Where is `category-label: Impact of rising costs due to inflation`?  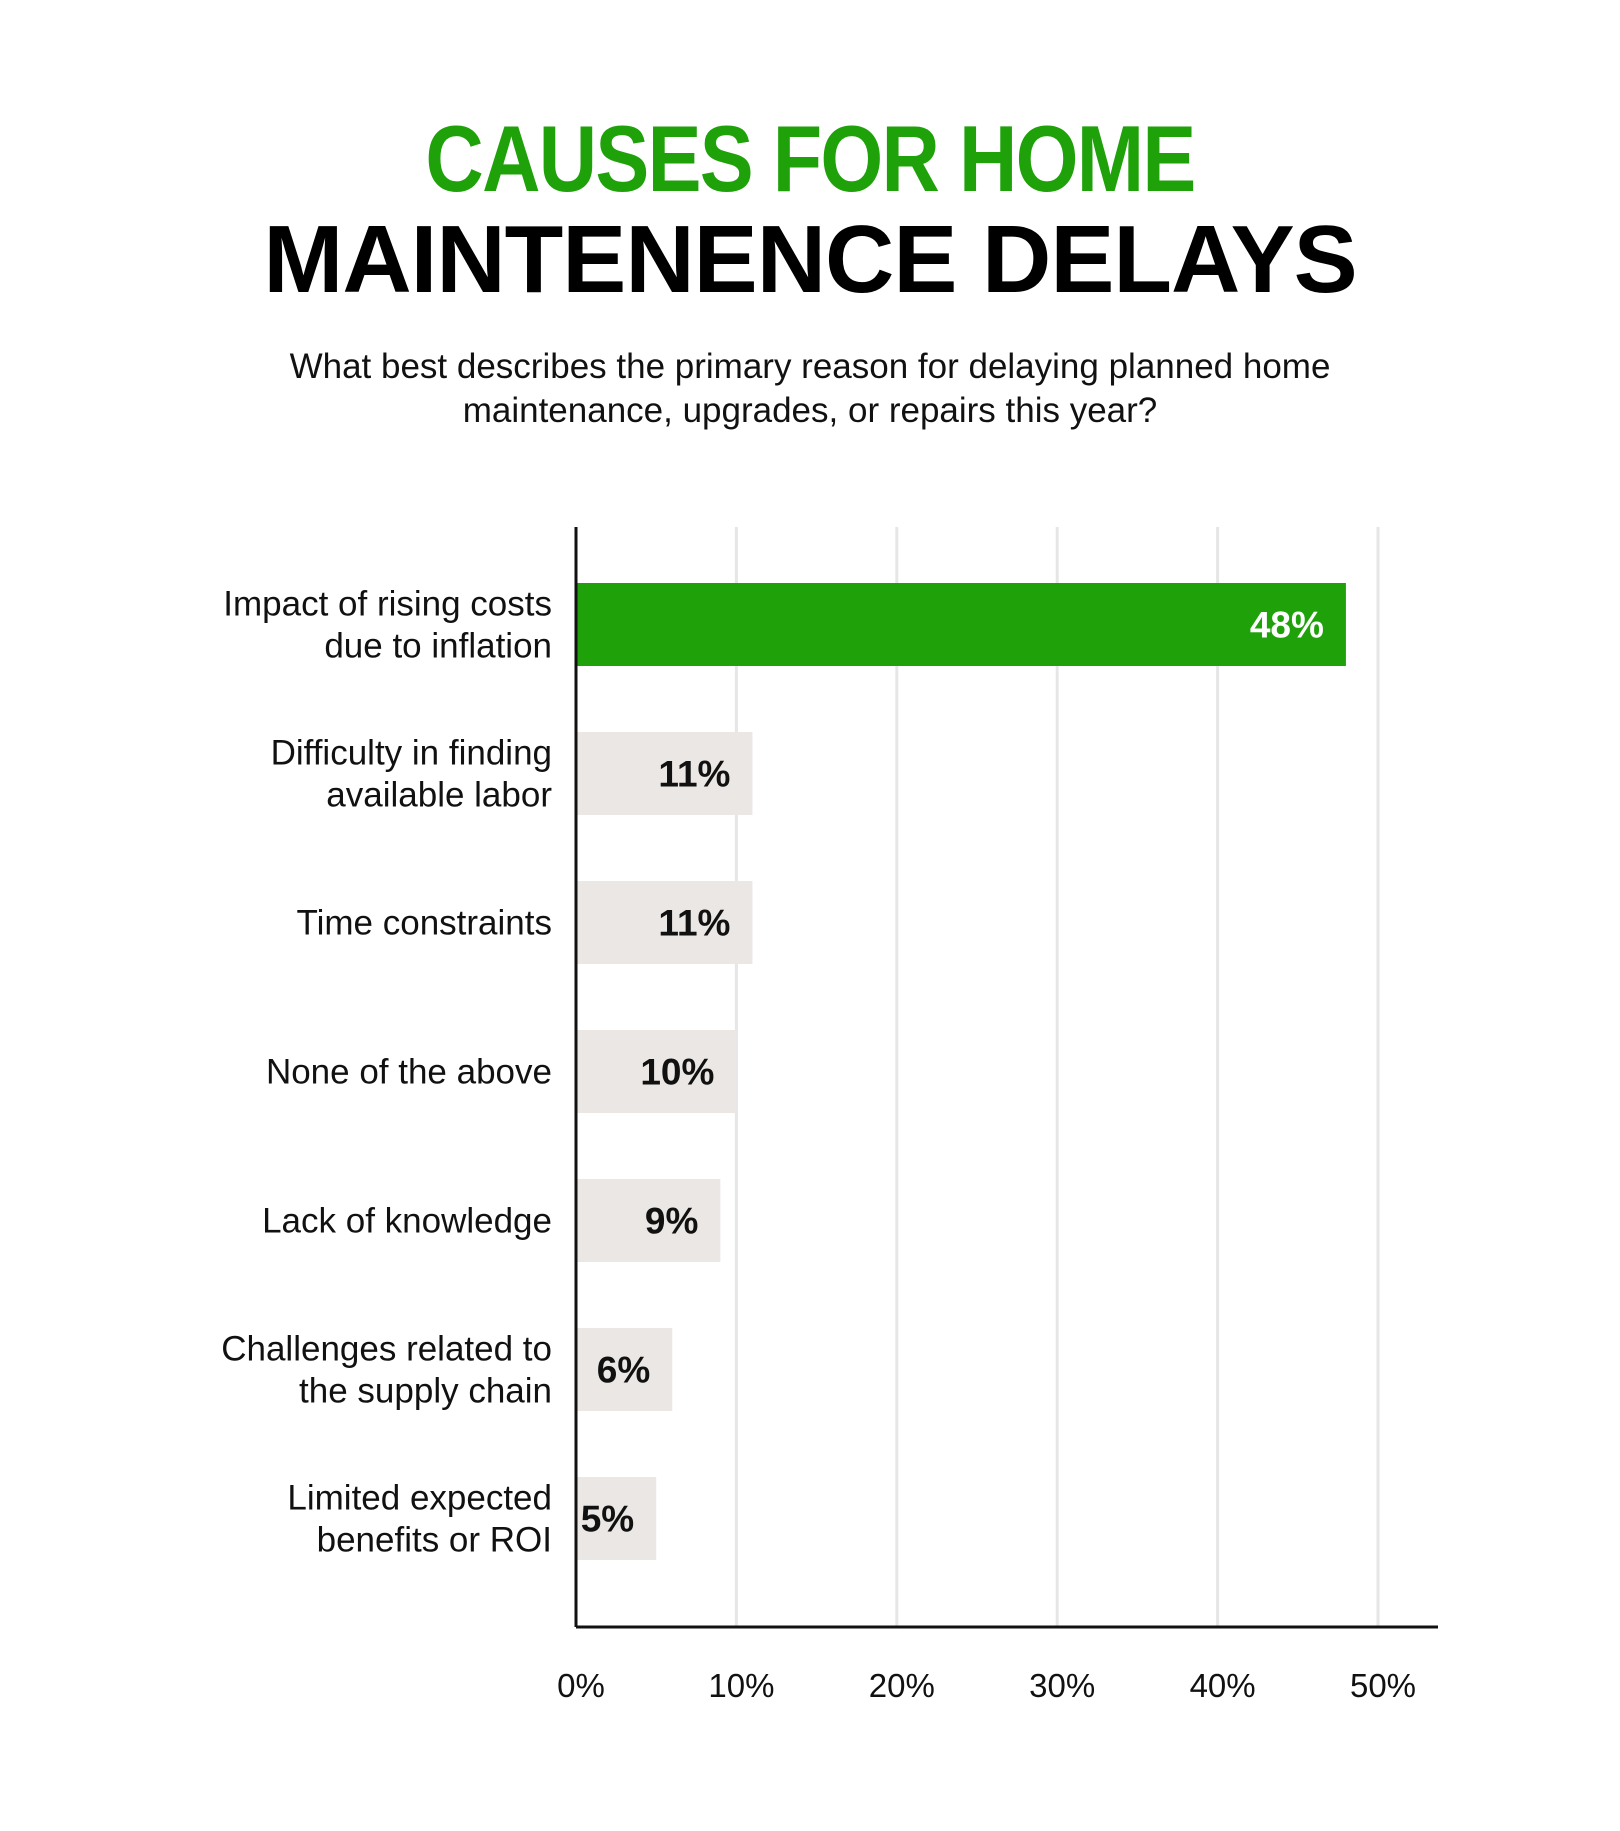
category-label: Impact of rising costs due to inflation is located at coordinates (387, 625).